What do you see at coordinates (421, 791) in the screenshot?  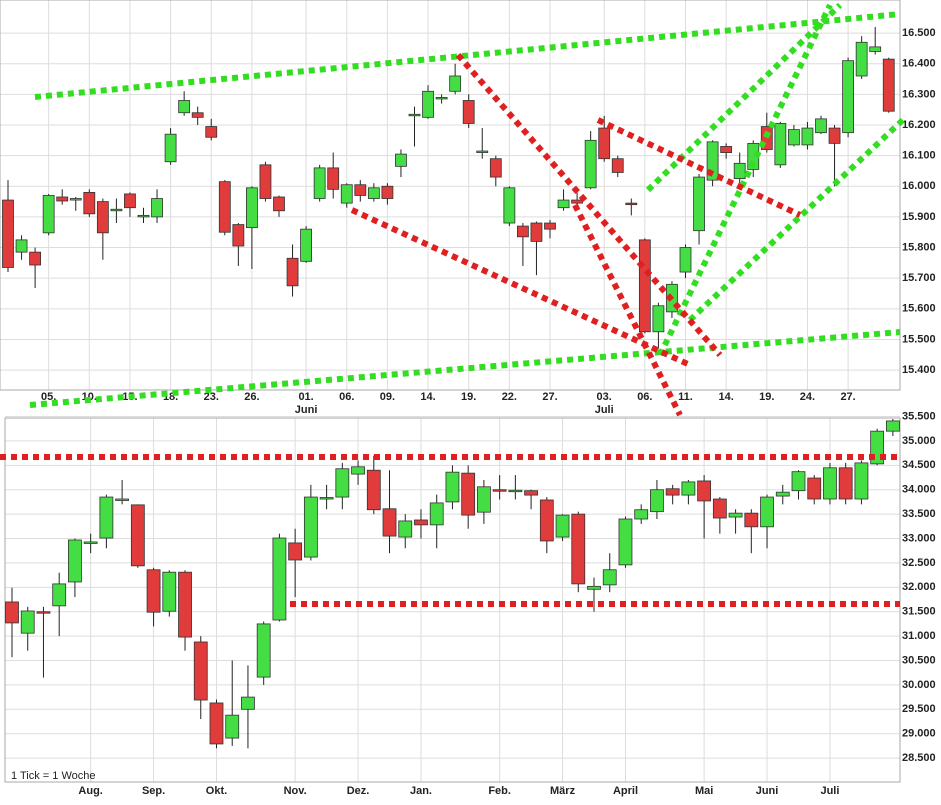 I see `x-tick-label: Jan.` at bounding box center [421, 791].